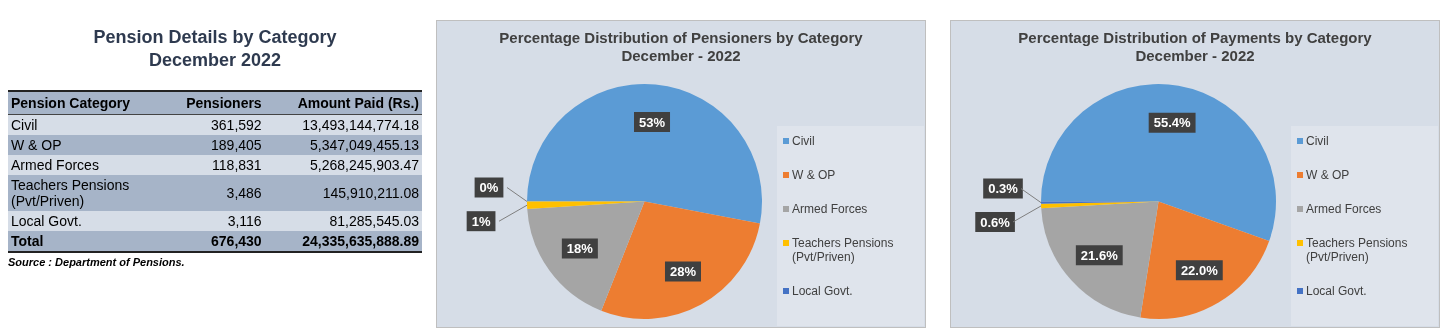 Image resolution: width=1452 pixels, height=335 pixels. Describe the element at coordinates (343, 193) in the screenshot. I see `data-label: 145,910,211.08` at that location.